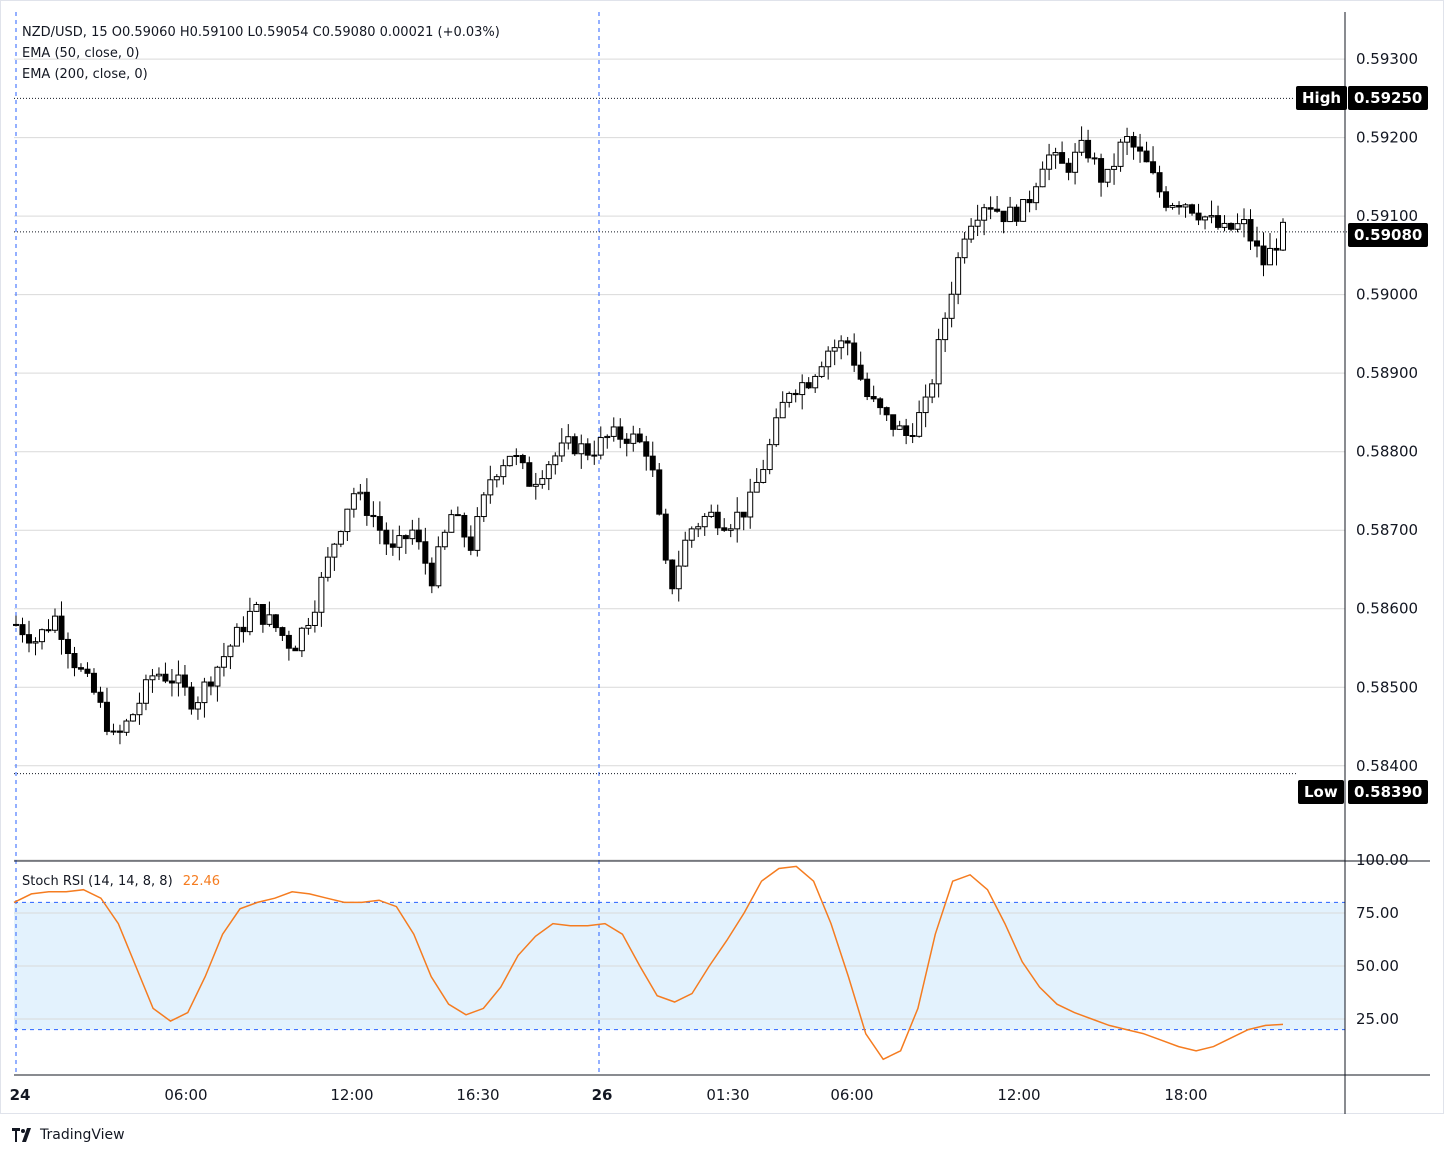  What do you see at coordinates (1382, 860) in the screenshot?
I see `stoch-tick-label: 100.00` at bounding box center [1382, 860].